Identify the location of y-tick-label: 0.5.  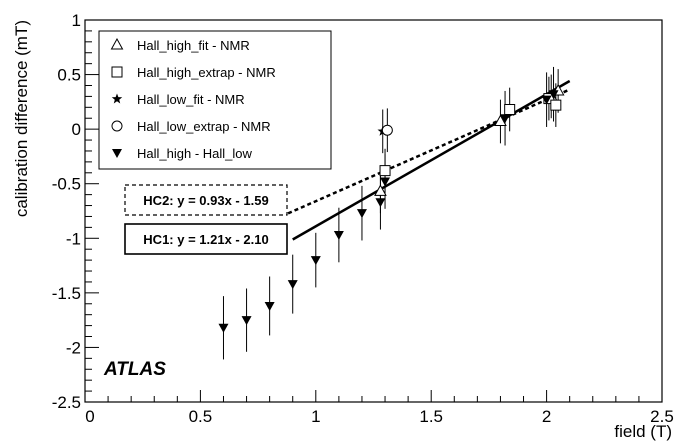
(69, 75).